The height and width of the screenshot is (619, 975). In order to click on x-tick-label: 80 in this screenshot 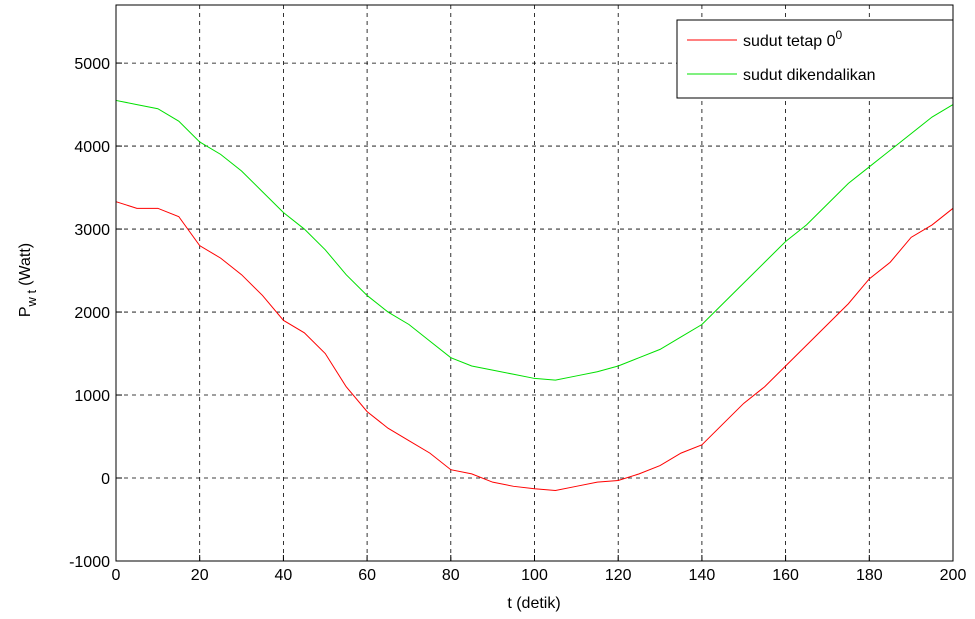, I will do `click(451, 575)`.